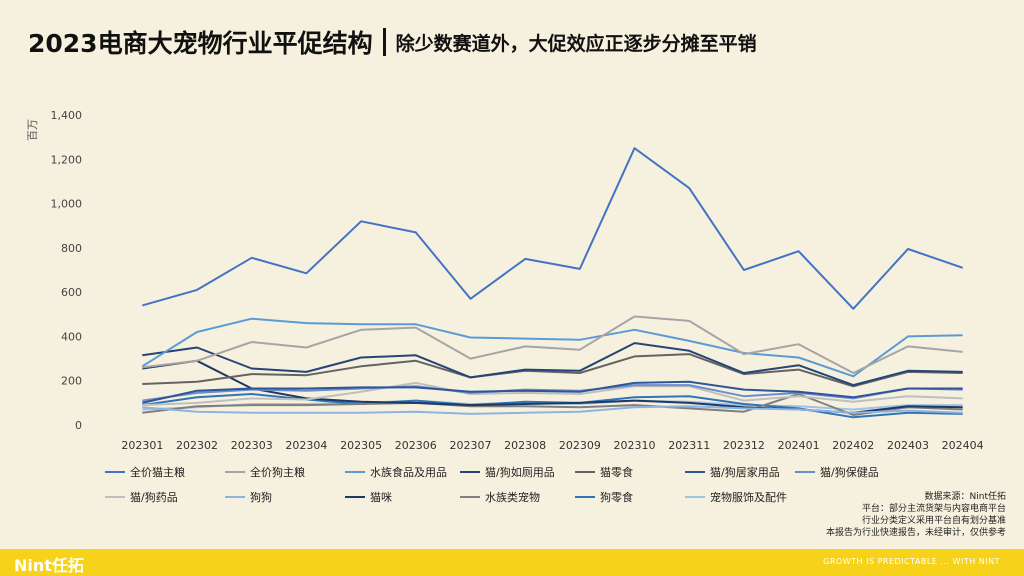 The image size is (1024, 576). Describe the element at coordinates (616, 472) in the screenshot. I see `legend-label: 猫零食` at that location.